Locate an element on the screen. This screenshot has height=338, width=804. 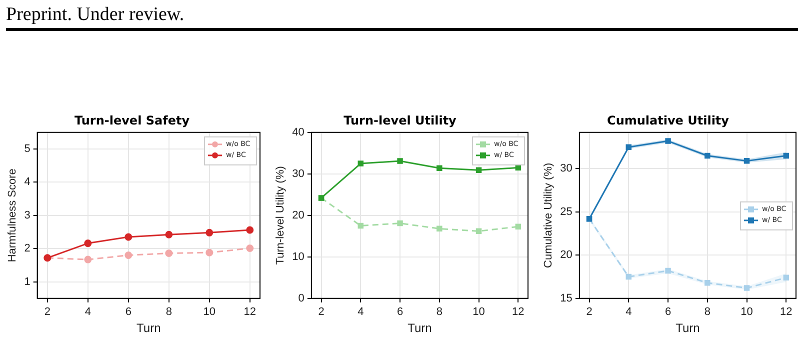
y-axis-title: Cumulative Utility (%) is located at coordinates (548, 215).